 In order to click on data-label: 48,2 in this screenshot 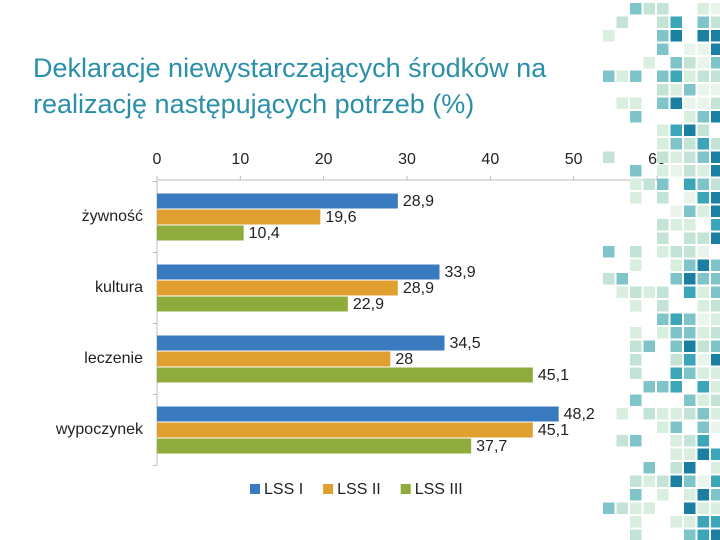, I will do `click(579, 414)`.